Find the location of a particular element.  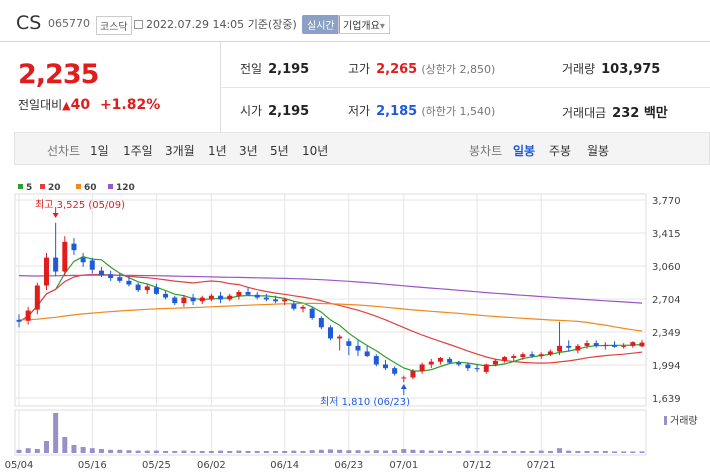

amount-cell: 거래대금 232 백만 is located at coordinates (615, 111).